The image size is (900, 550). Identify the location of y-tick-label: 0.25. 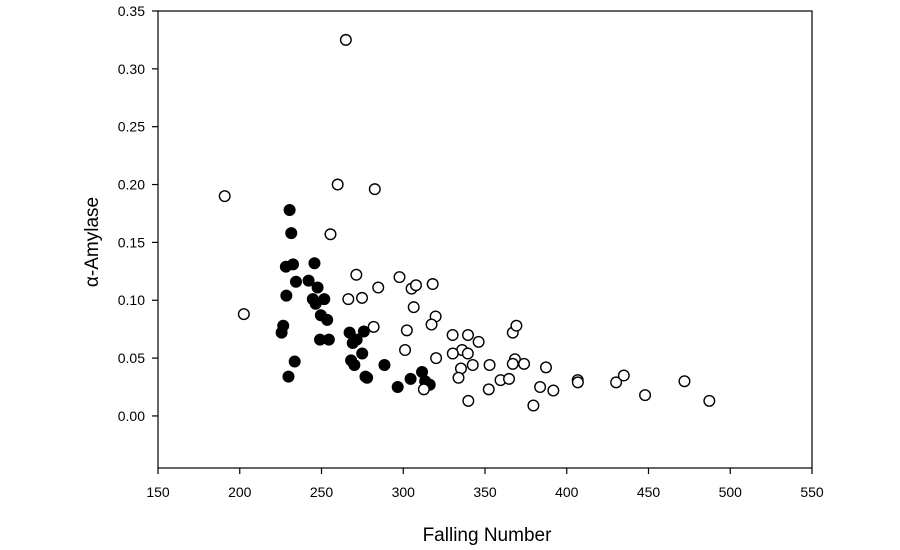
(131, 127).